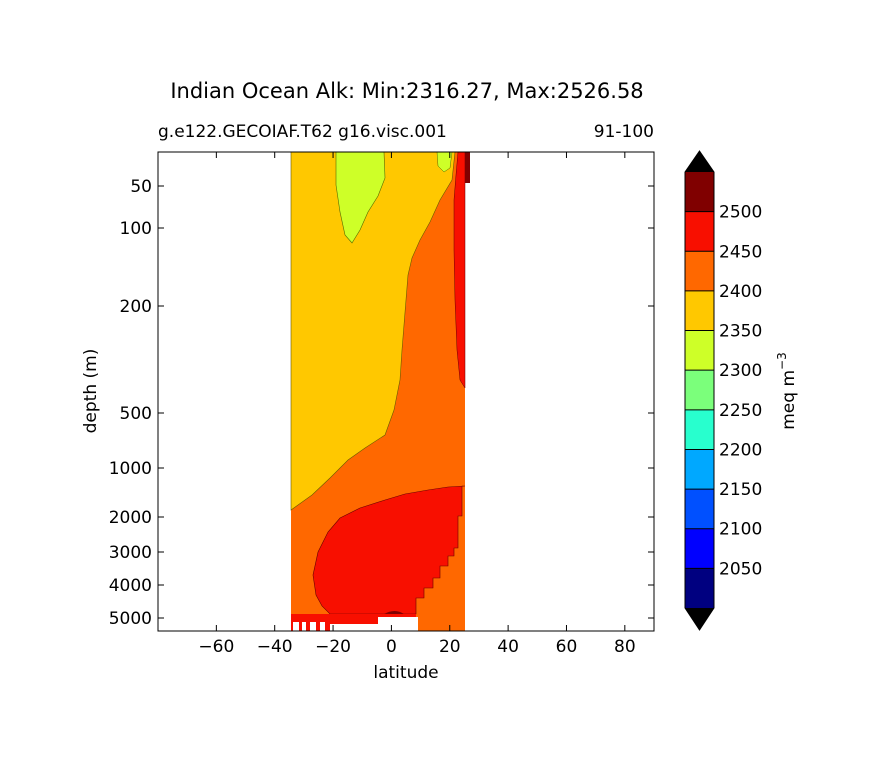 Image resolution: width=879 pixels, height=761 pixels. I want to click on y-axis-label: depth (m), so click(91, 391).